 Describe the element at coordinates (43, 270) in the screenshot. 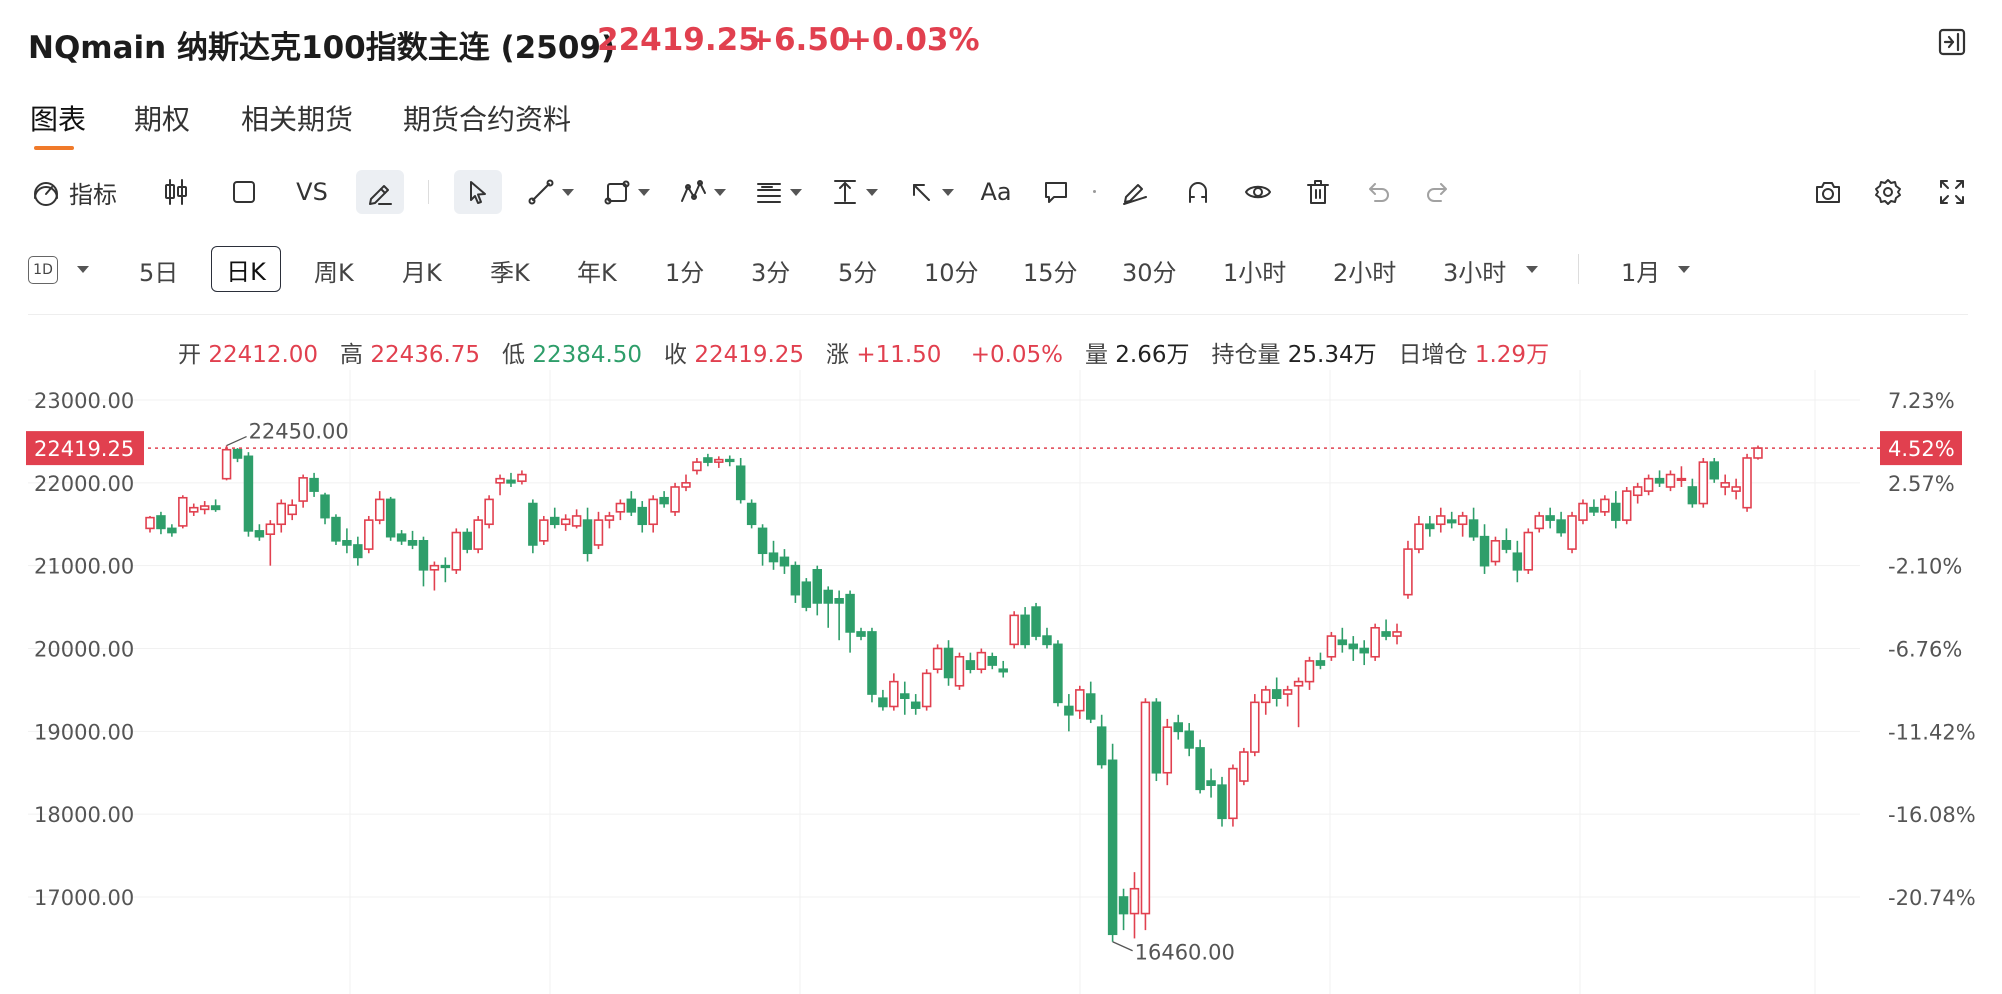

I see `interval-badge: 1D` at that location.